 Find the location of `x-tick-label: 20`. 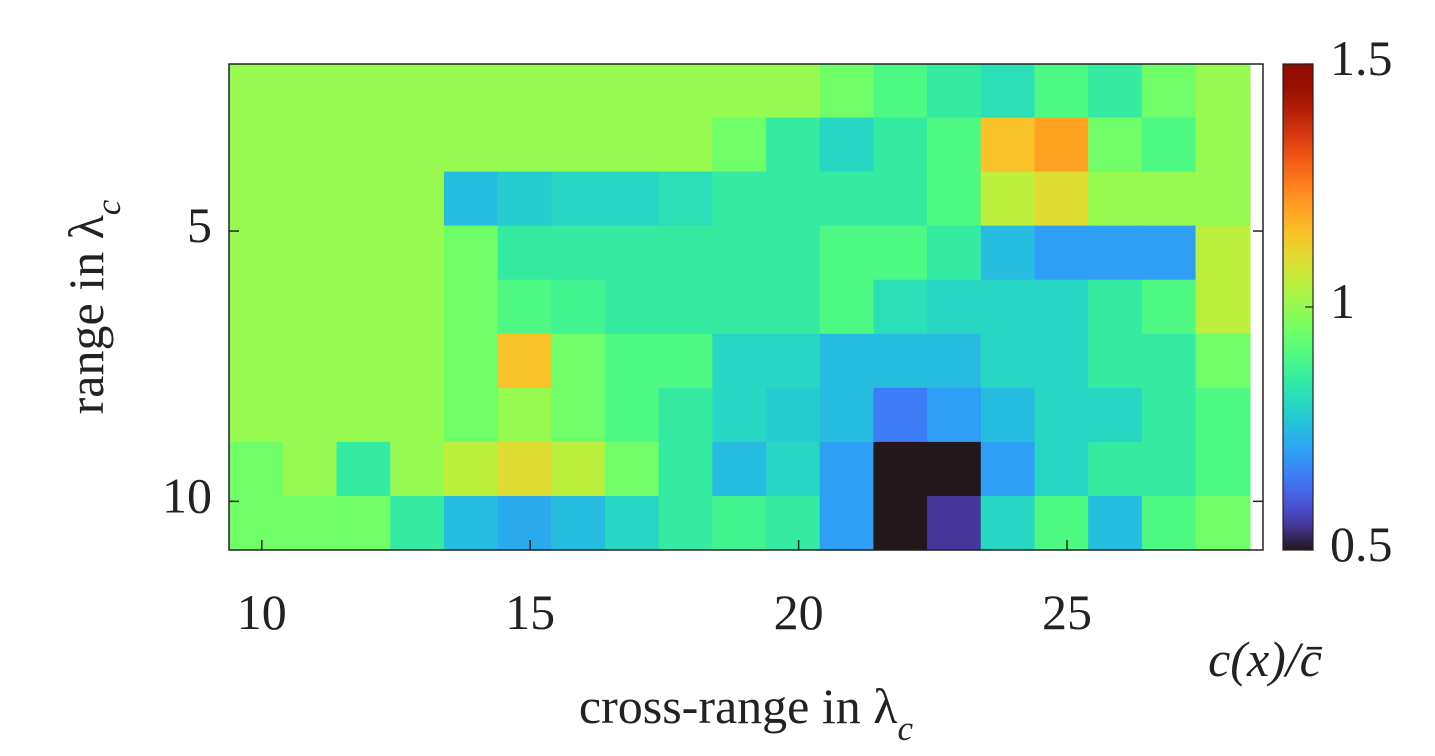

x-tick-label: 20 is located at coordinates (799, 612).